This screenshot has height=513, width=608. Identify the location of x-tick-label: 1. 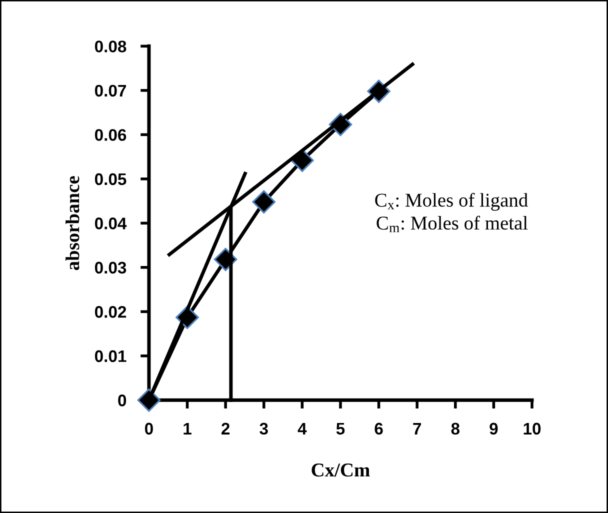
(188, 428).